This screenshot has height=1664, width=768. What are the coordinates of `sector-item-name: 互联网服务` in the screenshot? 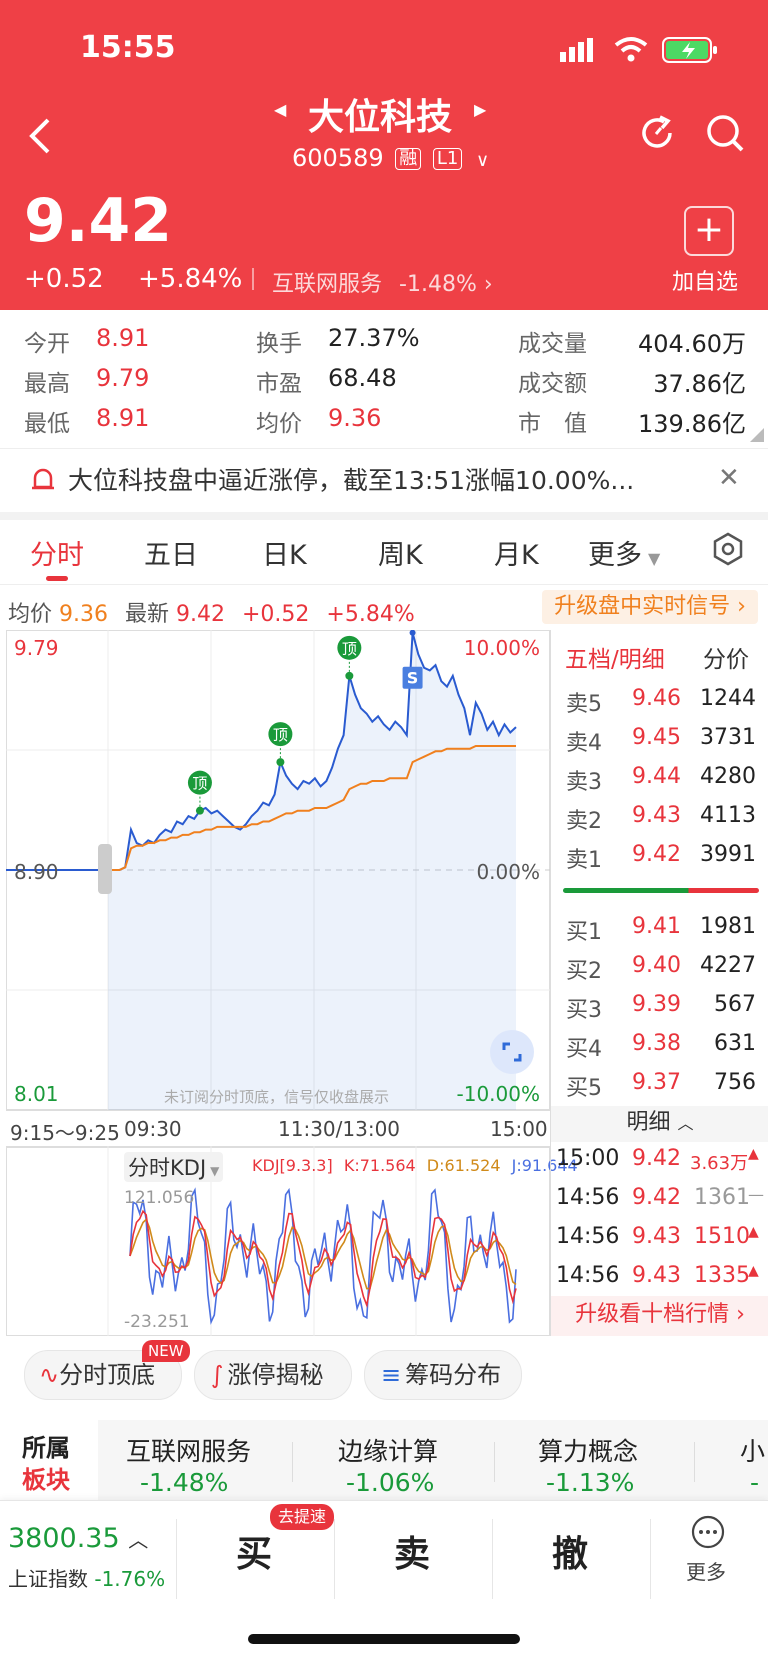 It's located at (189, 1451).